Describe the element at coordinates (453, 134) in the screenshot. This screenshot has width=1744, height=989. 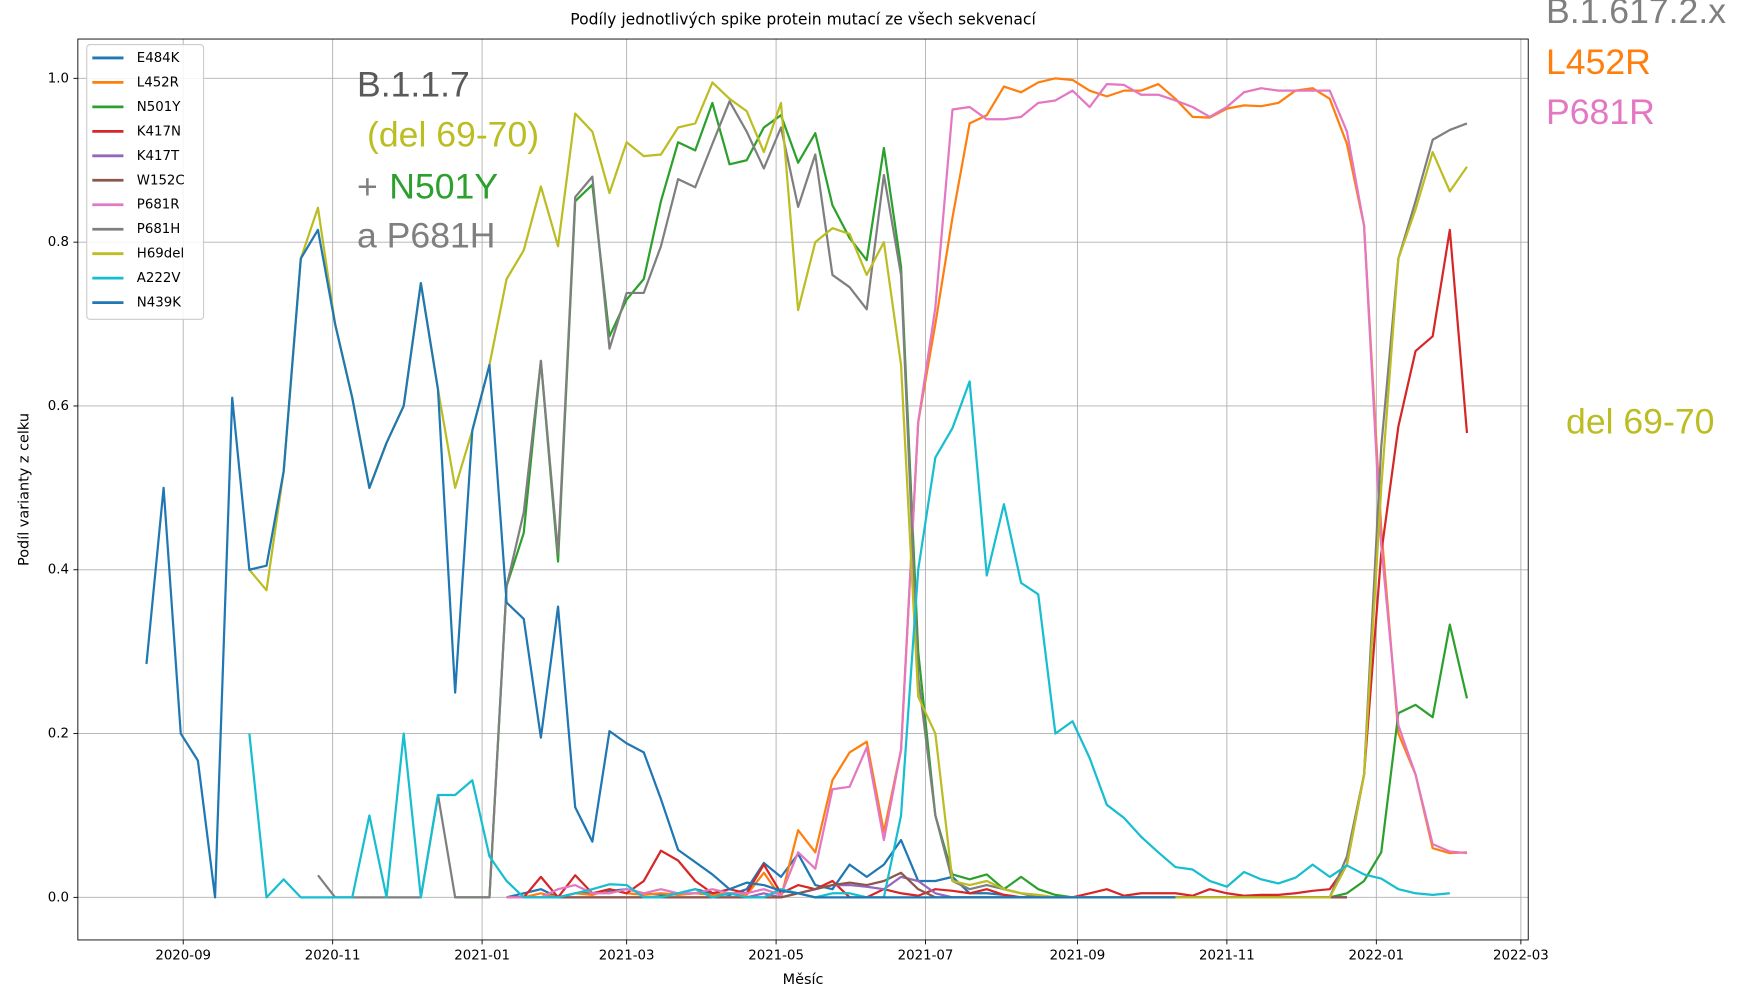
I see `annotation: (del 69-70)` at that location.